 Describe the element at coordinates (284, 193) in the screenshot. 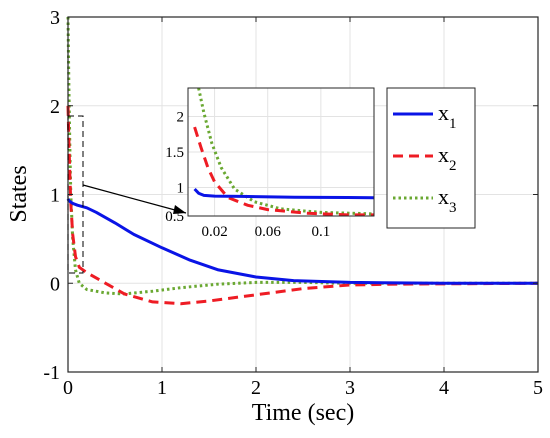

I see `inset-series-line-x1` at that location.